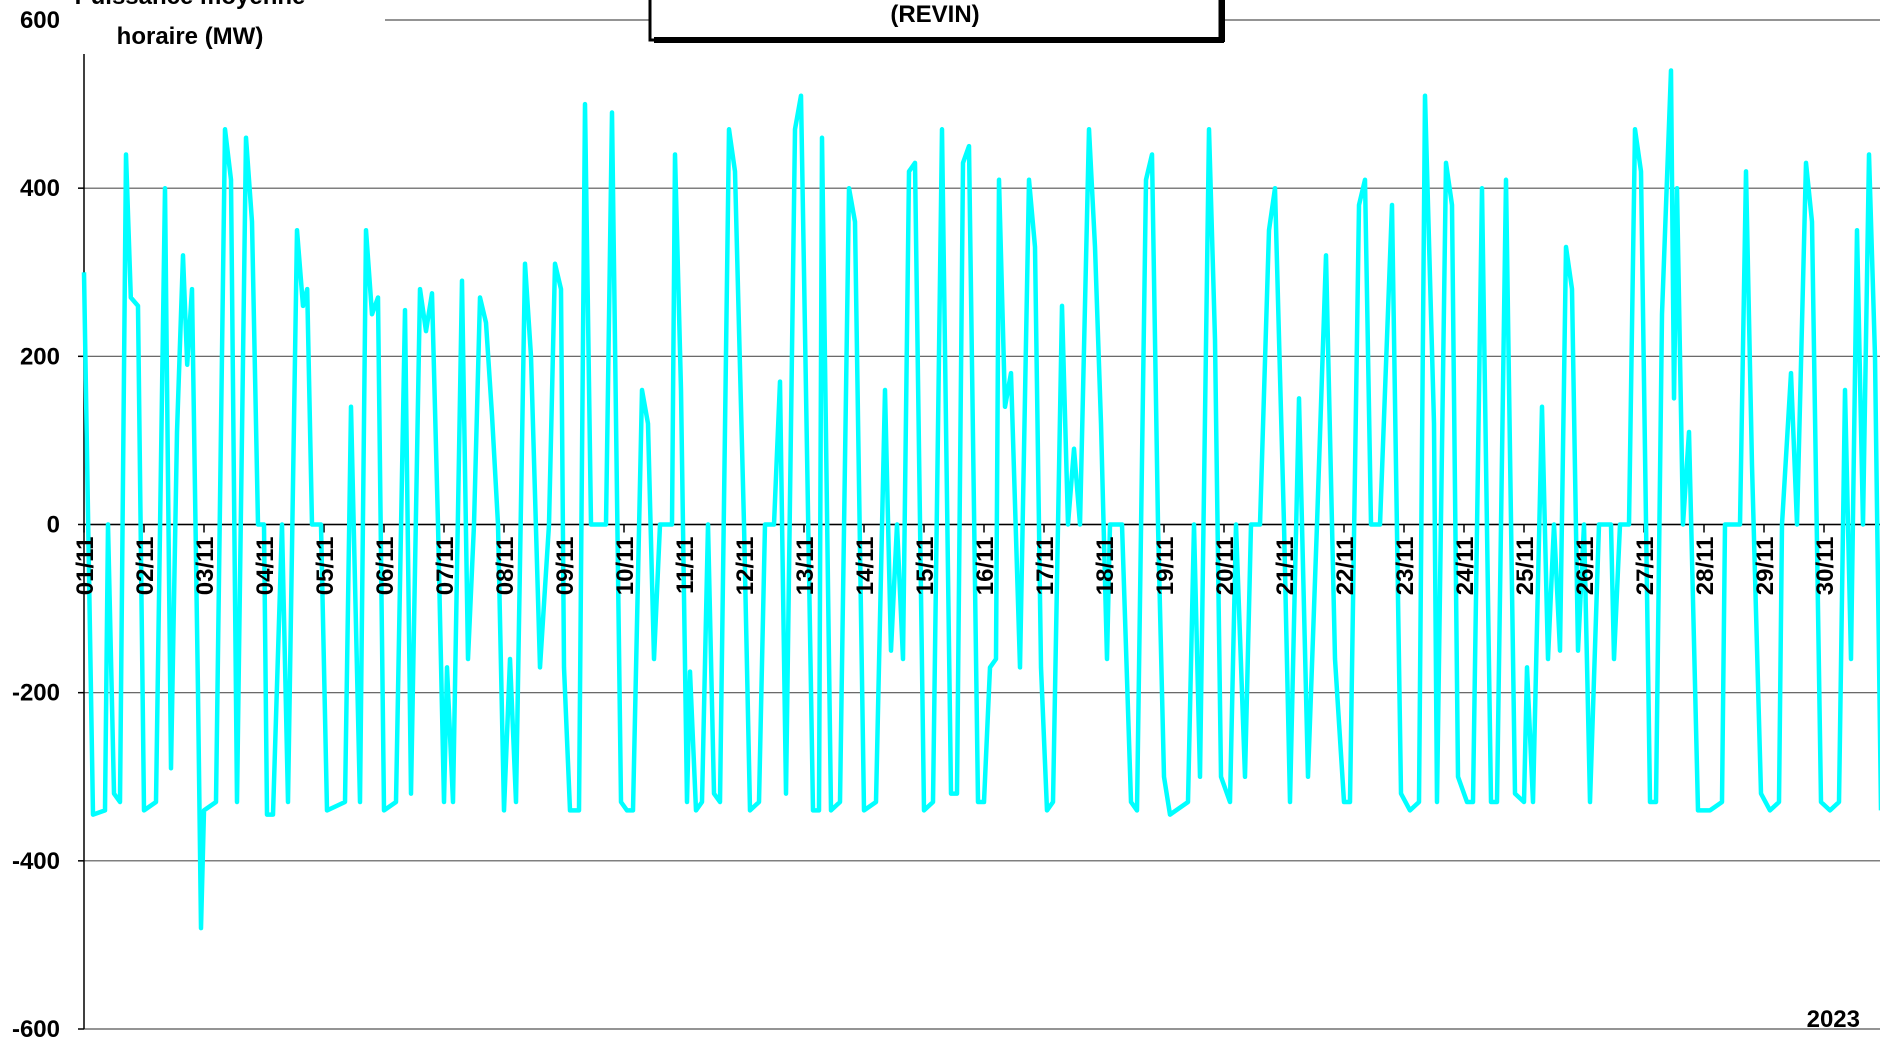 This screenshot has width=1880, height=1041. I want to click on x-tick-label: 11/11, so click(685, 565).